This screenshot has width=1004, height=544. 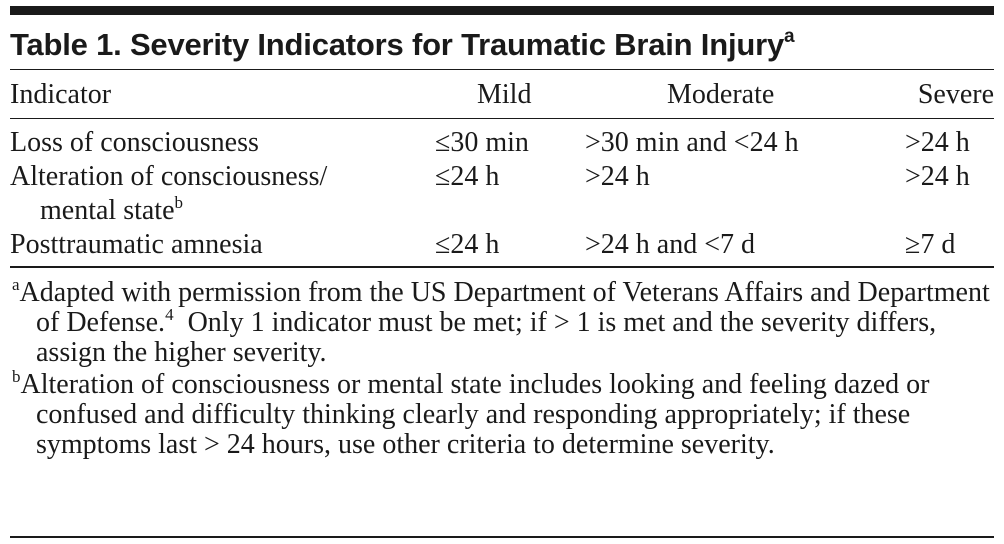 What do you see at coordinates (692, 142) in the screenshot?
I see `cell-moderate: >30 min and <24 h` at bounding box center [692, 142].